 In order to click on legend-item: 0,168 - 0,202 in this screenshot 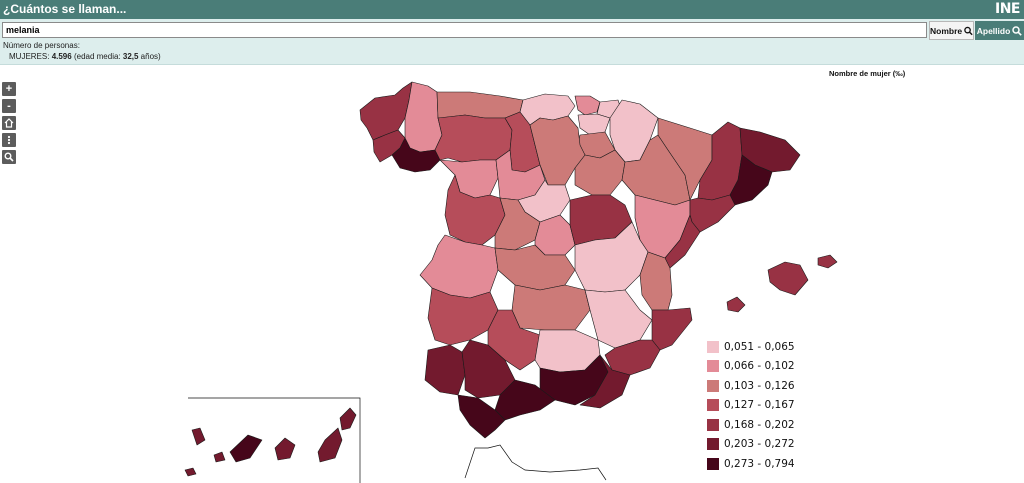, I will do `click(762, 425)`.